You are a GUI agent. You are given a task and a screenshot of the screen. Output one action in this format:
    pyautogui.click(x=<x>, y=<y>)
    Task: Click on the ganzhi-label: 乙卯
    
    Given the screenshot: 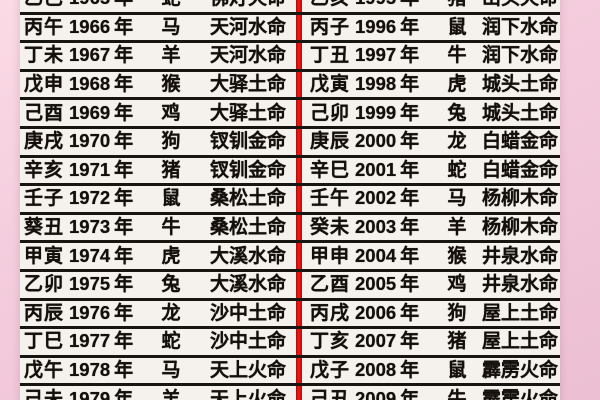 What is the action you would take?
    pyautogui.click(x=44, y=285)
    